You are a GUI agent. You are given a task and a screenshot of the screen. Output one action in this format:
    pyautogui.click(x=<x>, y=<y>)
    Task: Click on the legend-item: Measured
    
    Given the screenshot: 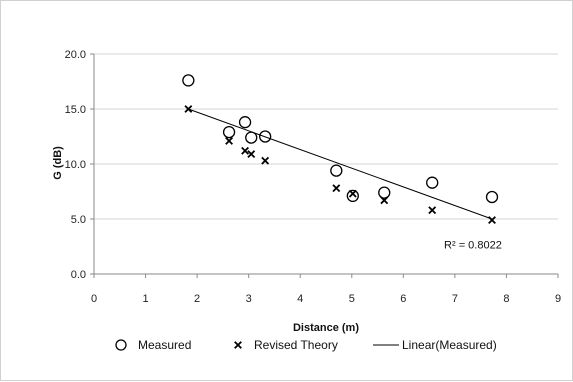 What is the action you would take?
    pyautogui.click(x=153, y=345)
    